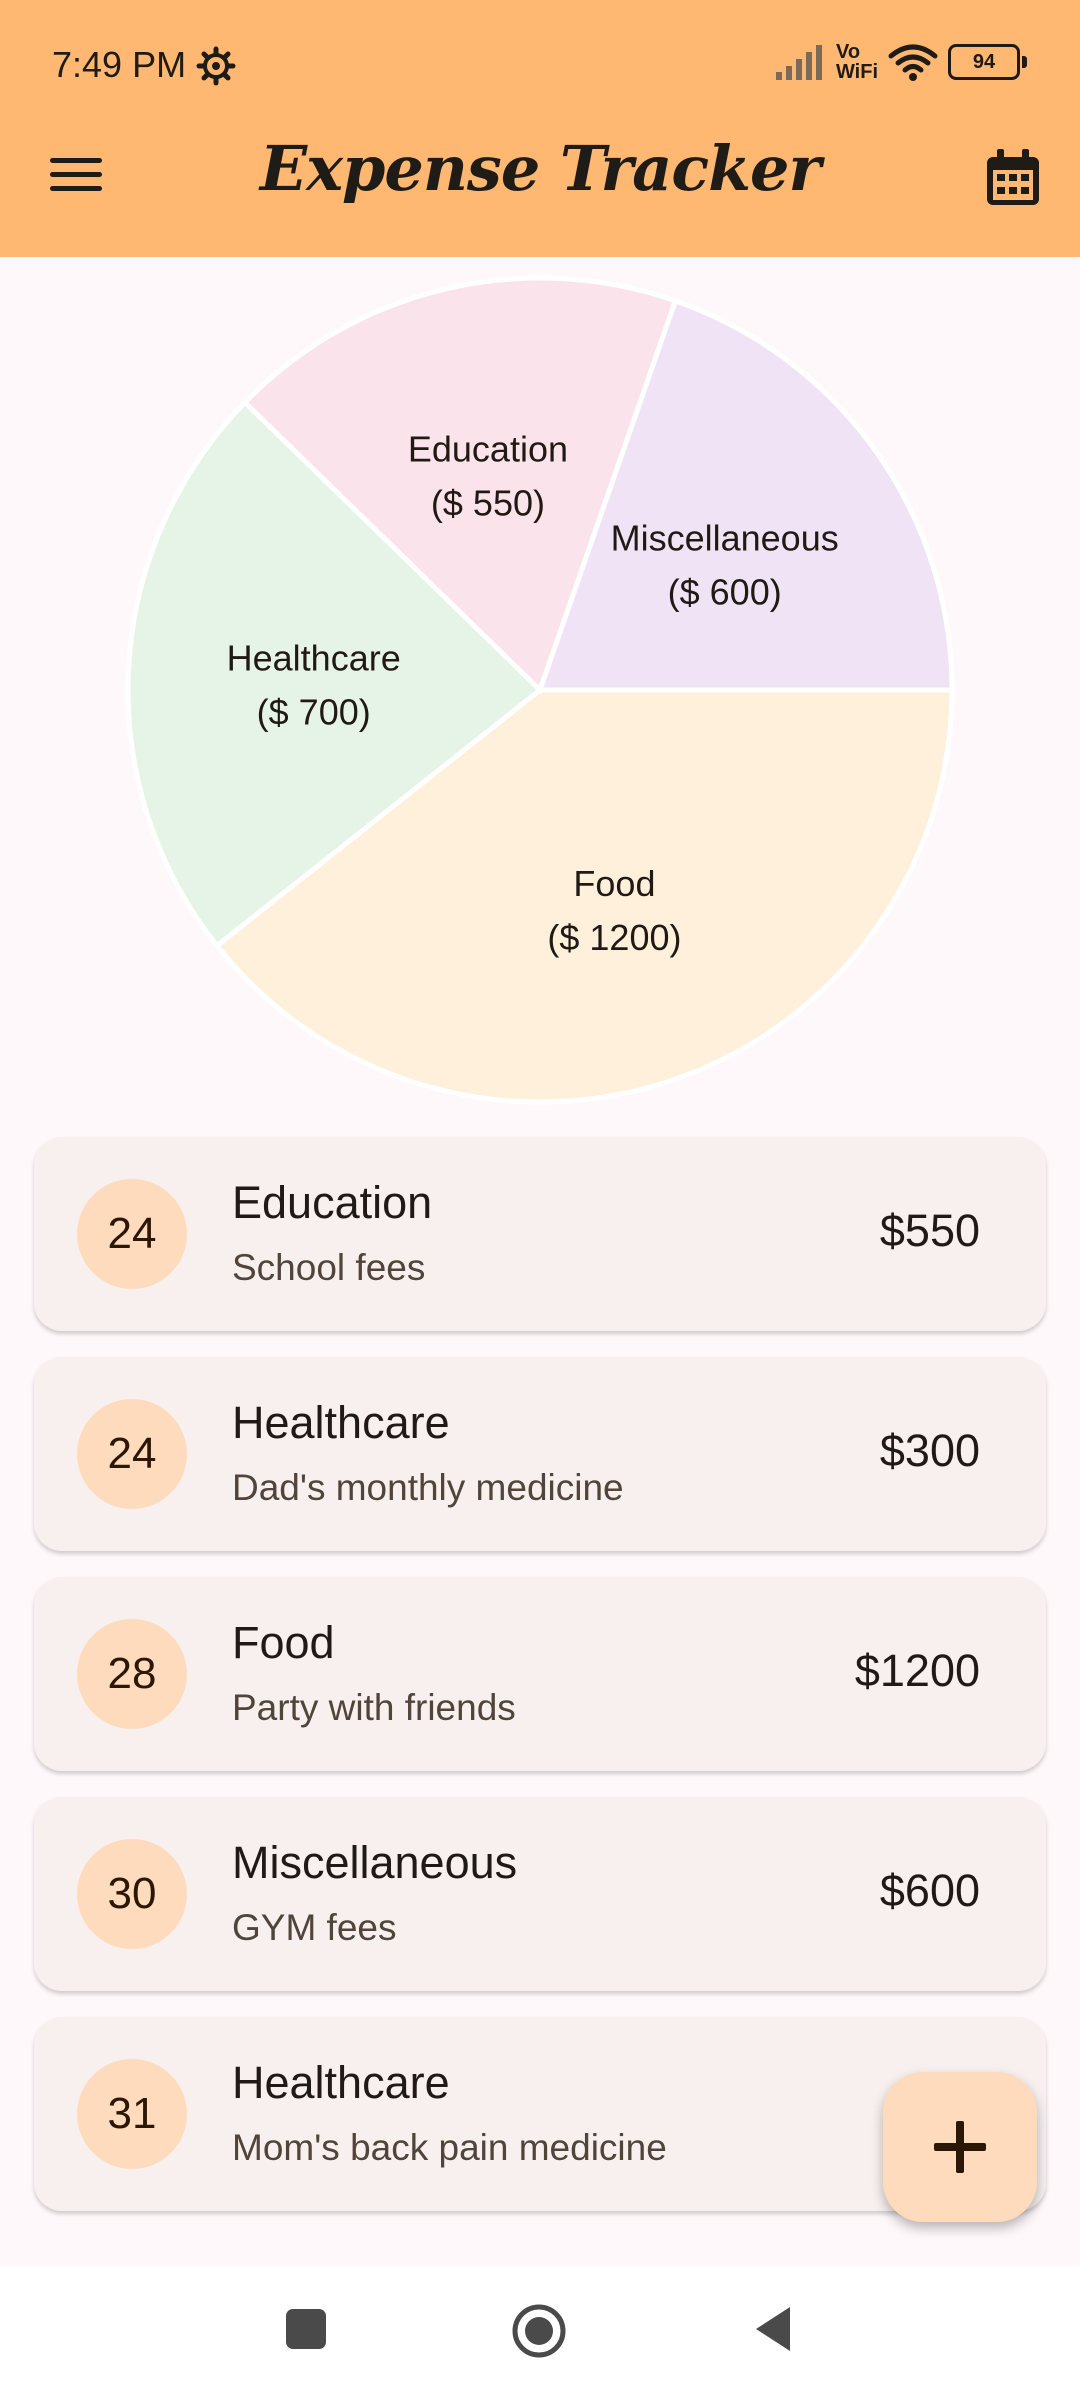  What do you see at coordinates (374, 1707) in the screenshot?
I see `expense-description: Party with friends` at bounding box center [374, 1707].